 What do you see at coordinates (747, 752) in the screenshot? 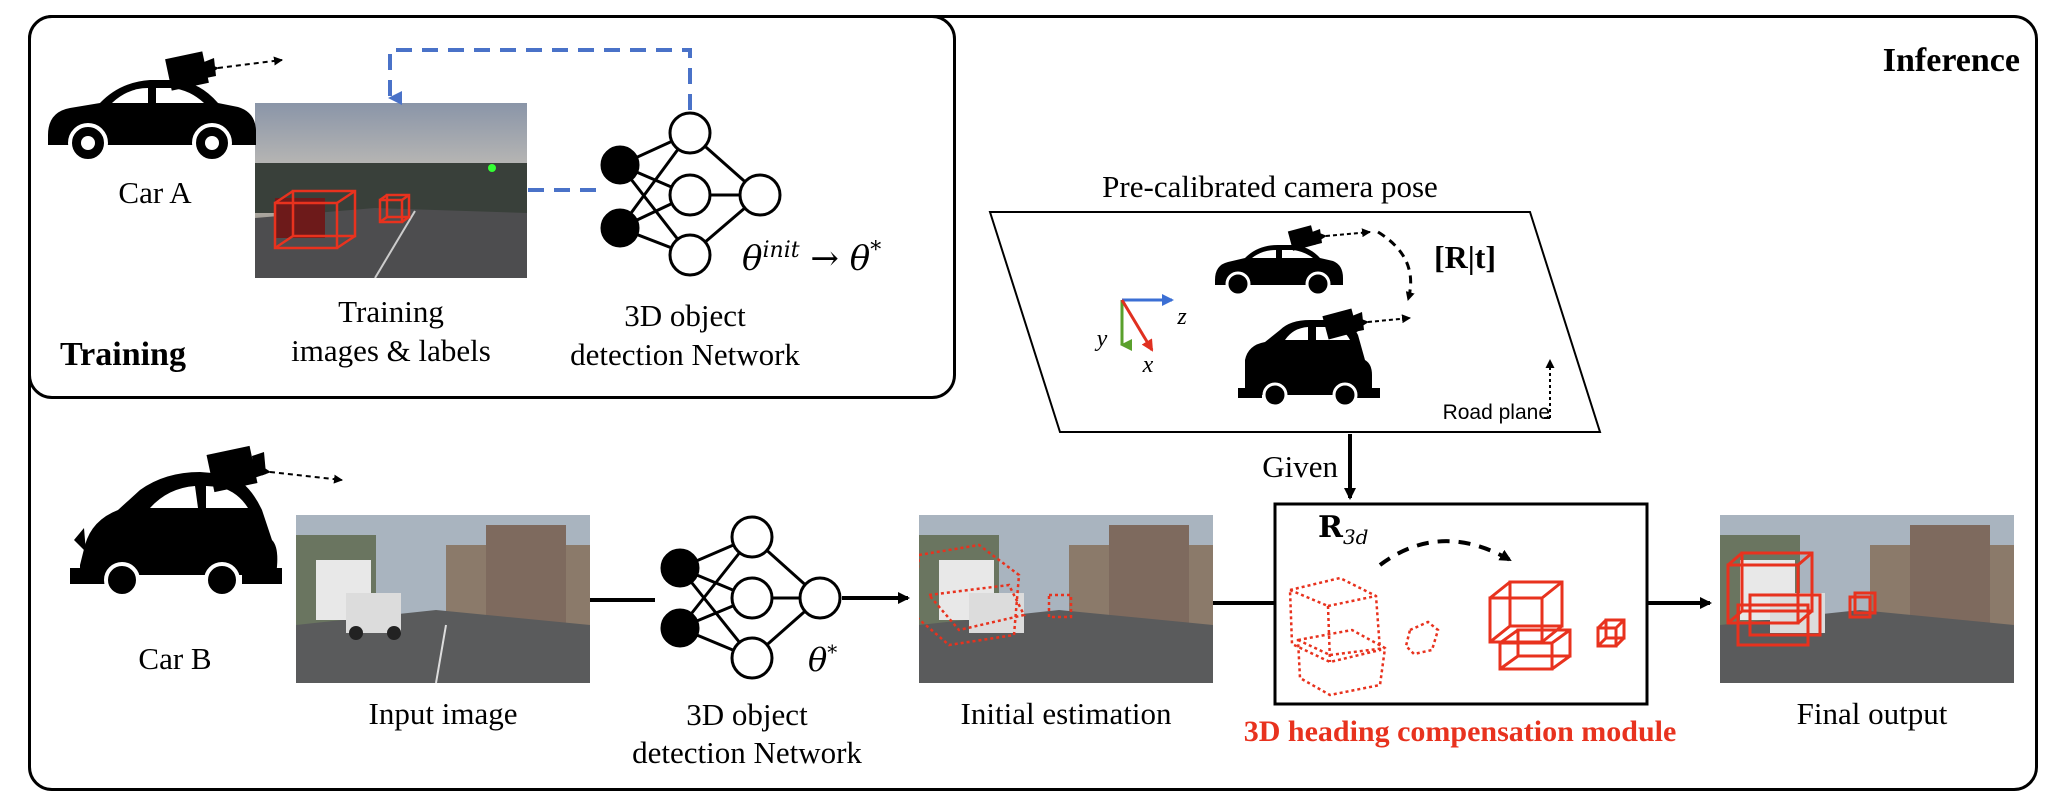
I see `inference-network-label-2: detection Network` at bounding box center [747, 752].